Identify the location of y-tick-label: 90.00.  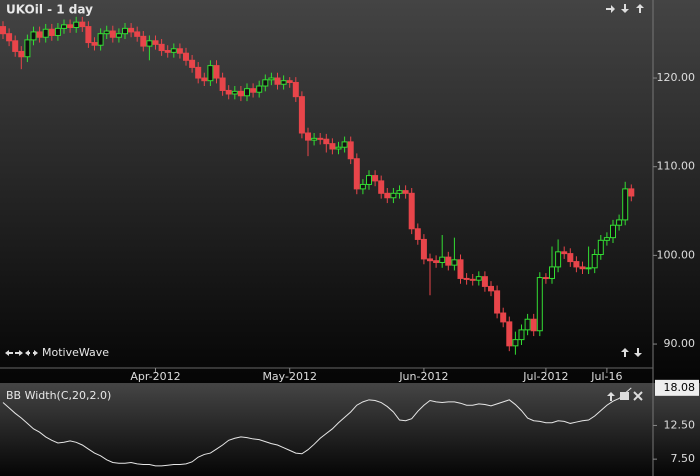
(680, 343).